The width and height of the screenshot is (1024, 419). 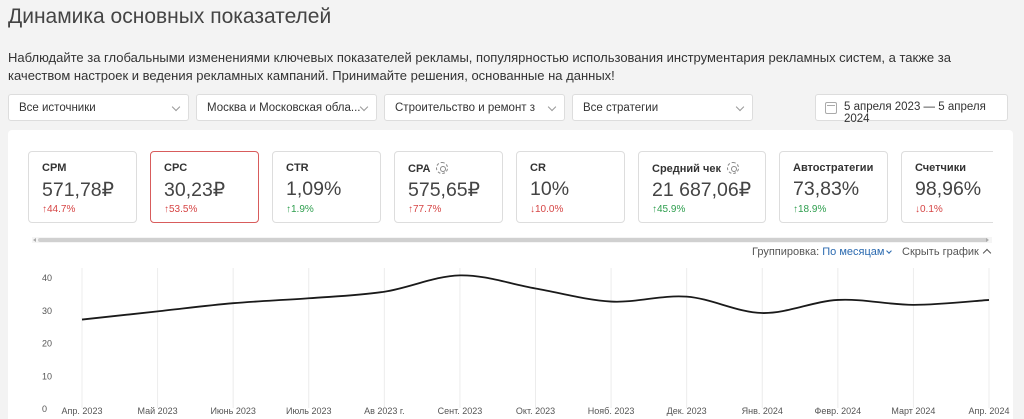 What do you see at coordinates (314, 189) in the screenshot?
I see `metric-value: 1,09%` at bounding box center [314, 189].